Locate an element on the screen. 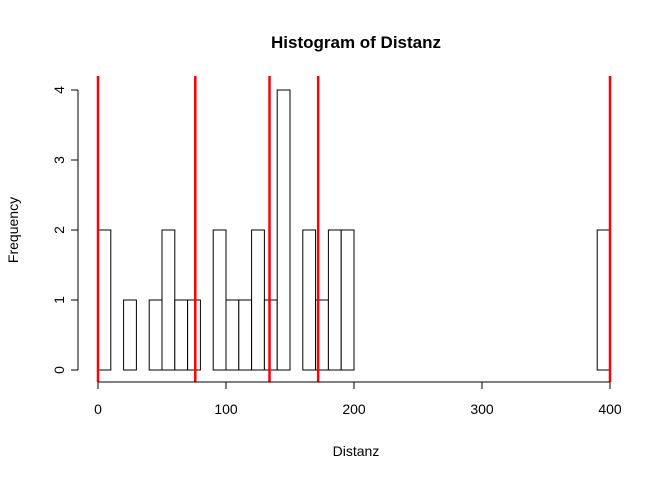 The width and height of the screenshot is (672, 480). y-tick-label-1: 1 is located at coordinates (59, 300).